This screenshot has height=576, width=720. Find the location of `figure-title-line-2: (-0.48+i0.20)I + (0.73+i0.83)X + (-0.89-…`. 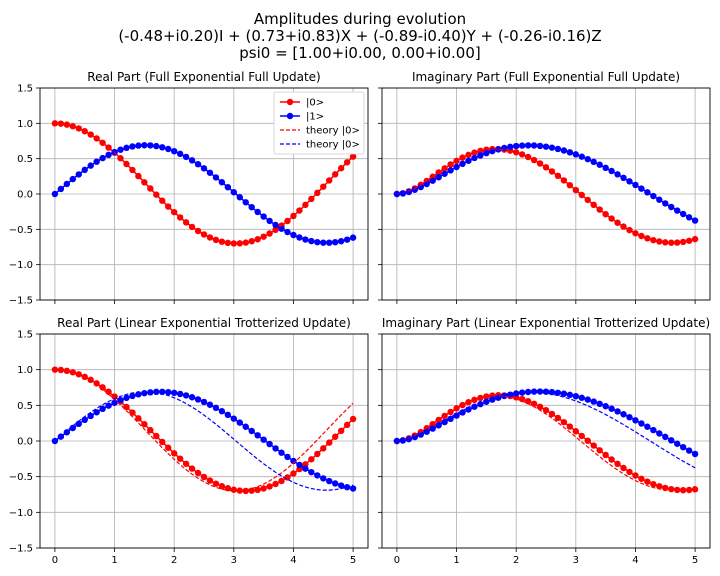

figure-title-line-2: (-0.48+i0.20)I + (0.73+i0.83)X + (-0.89-… is located at coordinates (359, 36).